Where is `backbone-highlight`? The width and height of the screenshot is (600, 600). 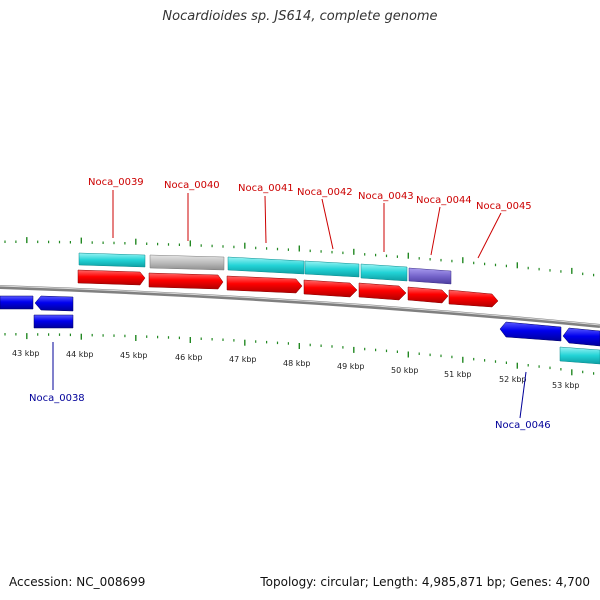
backbone-highlight is located at coordinates (300, 305).